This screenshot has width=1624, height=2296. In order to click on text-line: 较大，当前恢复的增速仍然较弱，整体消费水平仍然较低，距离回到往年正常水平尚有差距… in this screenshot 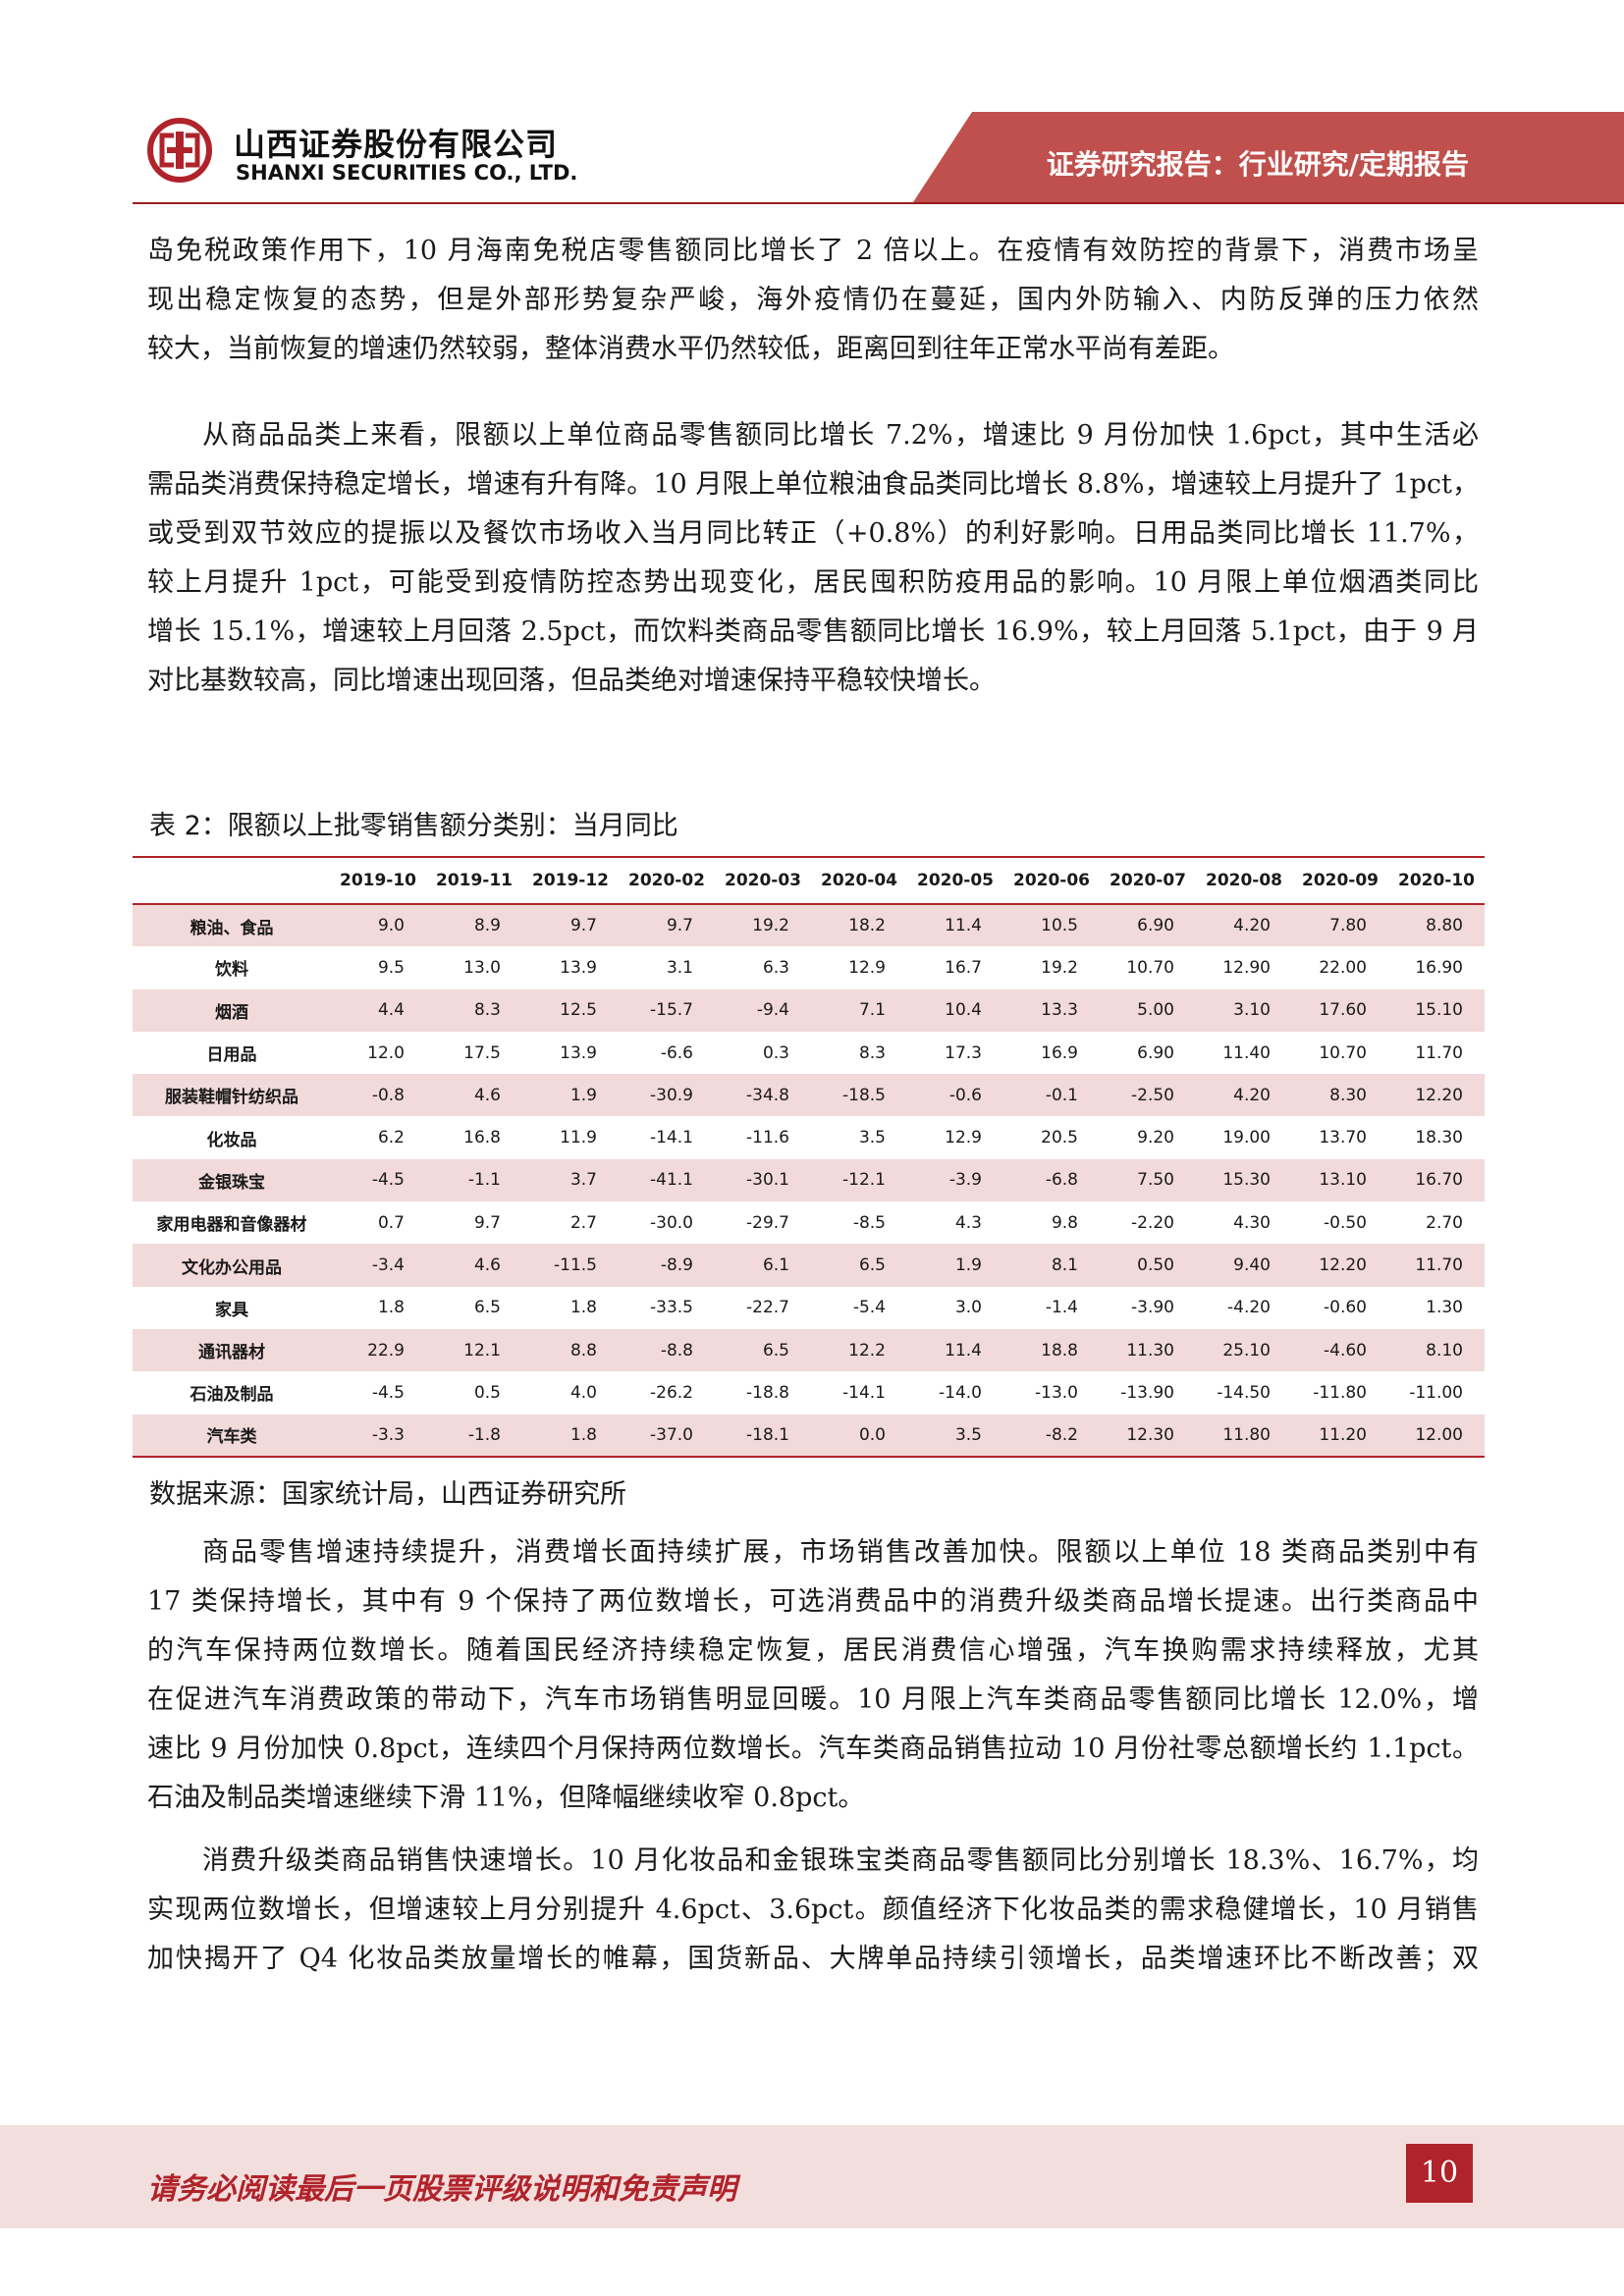, I will do `click(690, 349)`.